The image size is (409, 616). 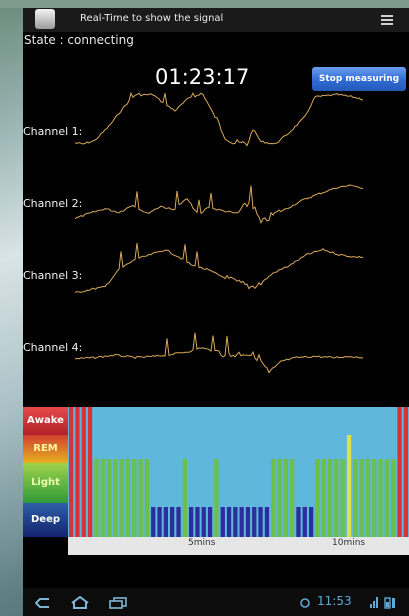 I want to click on app-title-bar: Real-Time to show the signal, so click(x=216, y=20).